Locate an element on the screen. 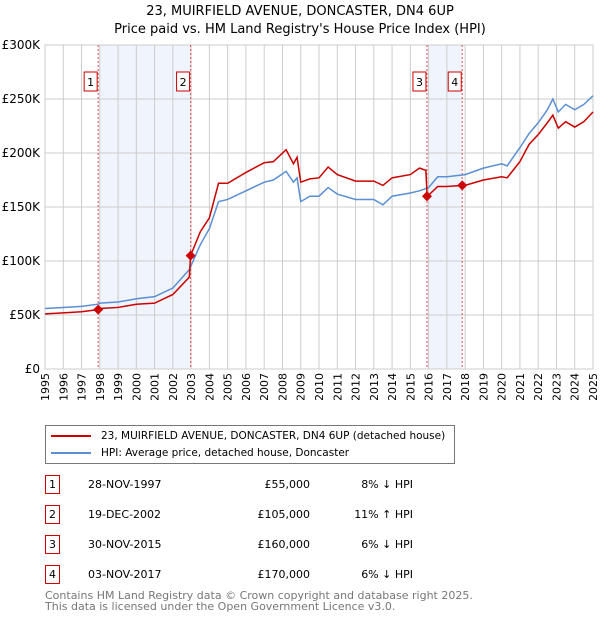 This screenshot has height=620, width=600. sale-label: 1 is located at coordinates (90, 82).